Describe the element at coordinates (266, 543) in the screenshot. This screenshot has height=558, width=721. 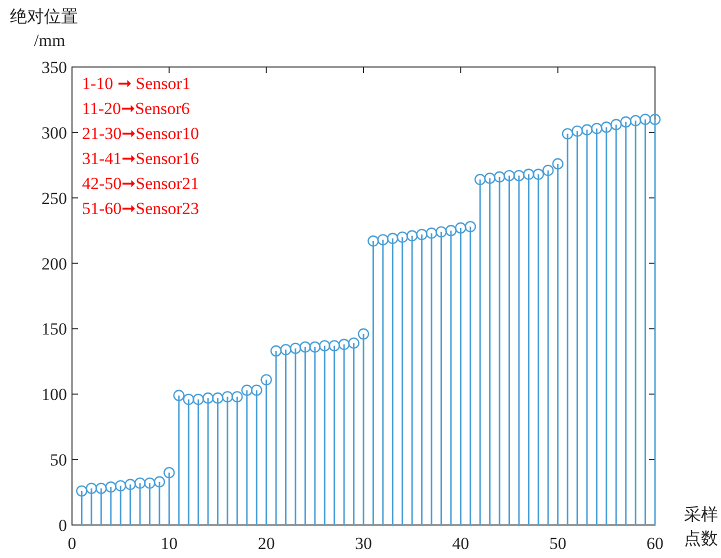
I see `x-tick-label: 20` at that location.